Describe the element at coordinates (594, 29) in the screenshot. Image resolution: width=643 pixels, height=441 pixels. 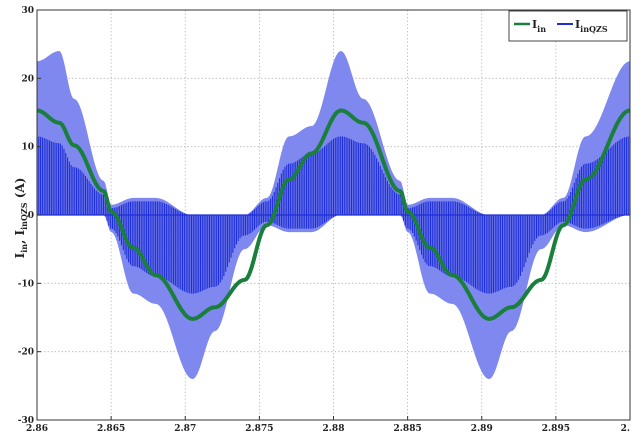
I see `legend-iinqzs-sub: inQZS` at that location.